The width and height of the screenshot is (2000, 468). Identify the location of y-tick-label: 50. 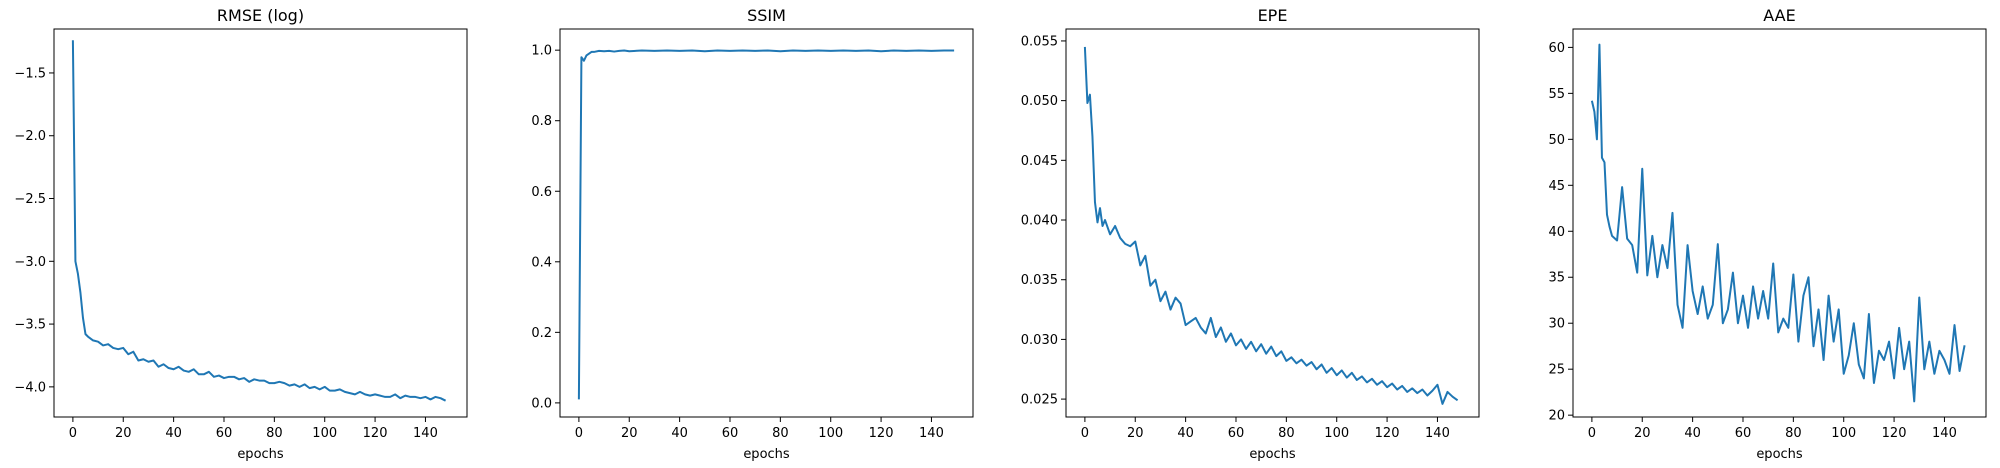
(1556, 140).